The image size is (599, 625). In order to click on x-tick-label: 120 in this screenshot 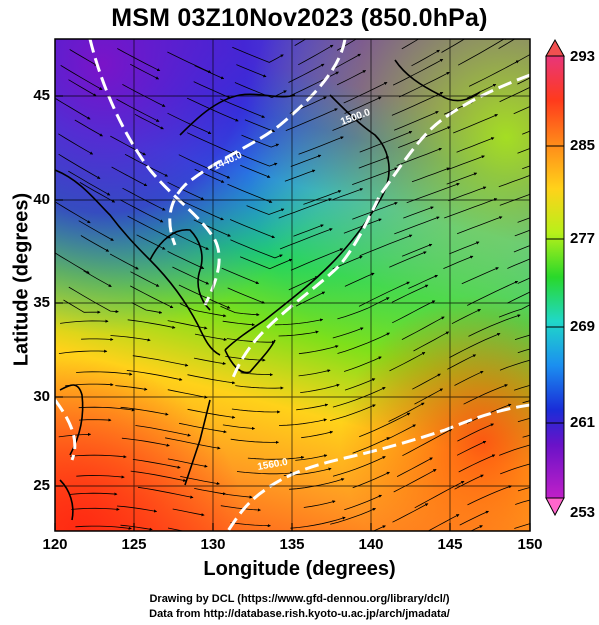, I will do `click(55, 544)`.